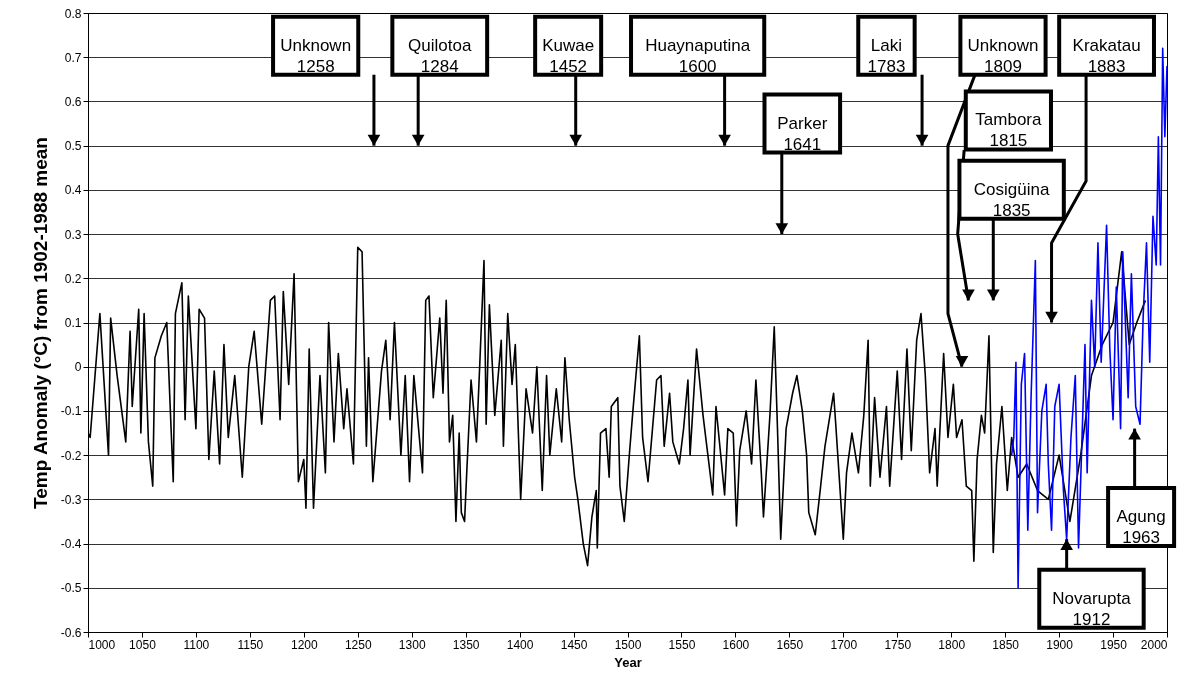  Describe the element at coordinates (71, 588) in the screenshot. I see `y-tick-label: -0.5` at that location.